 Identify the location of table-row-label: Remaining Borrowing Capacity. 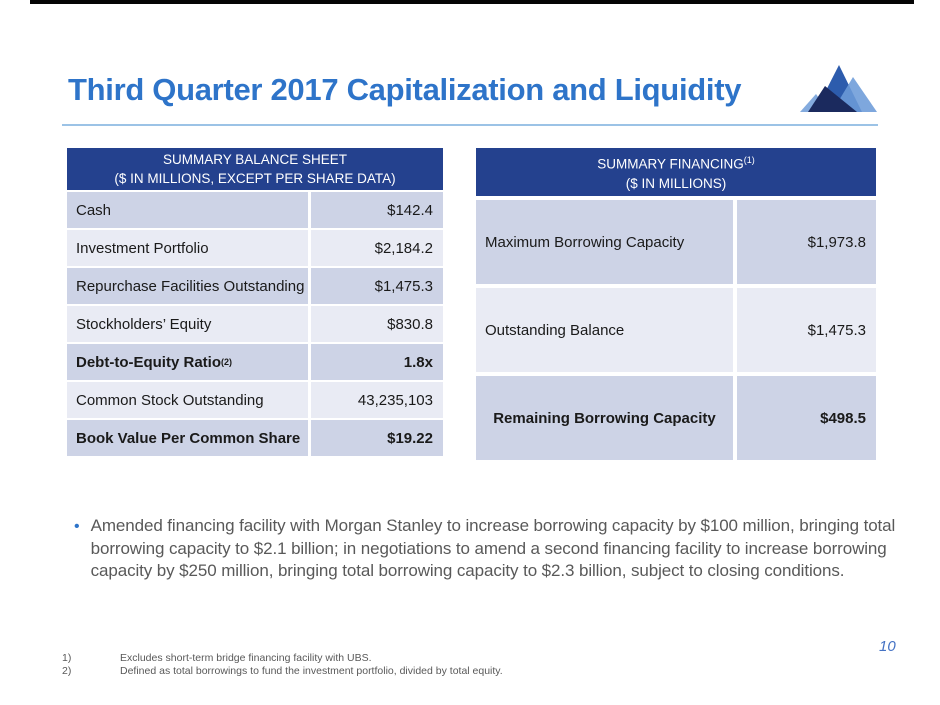
(604, 418).